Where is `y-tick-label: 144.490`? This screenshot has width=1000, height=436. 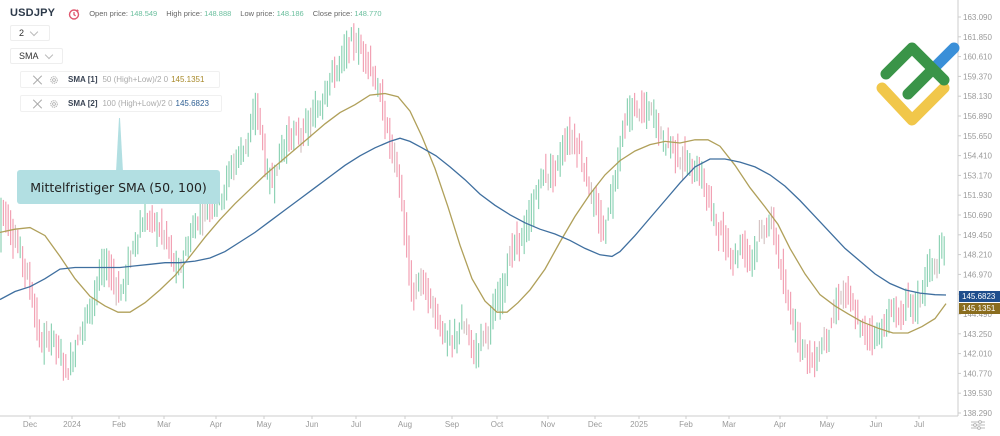 y-tick-label: 144.490 is located at coordinates (977, 314).